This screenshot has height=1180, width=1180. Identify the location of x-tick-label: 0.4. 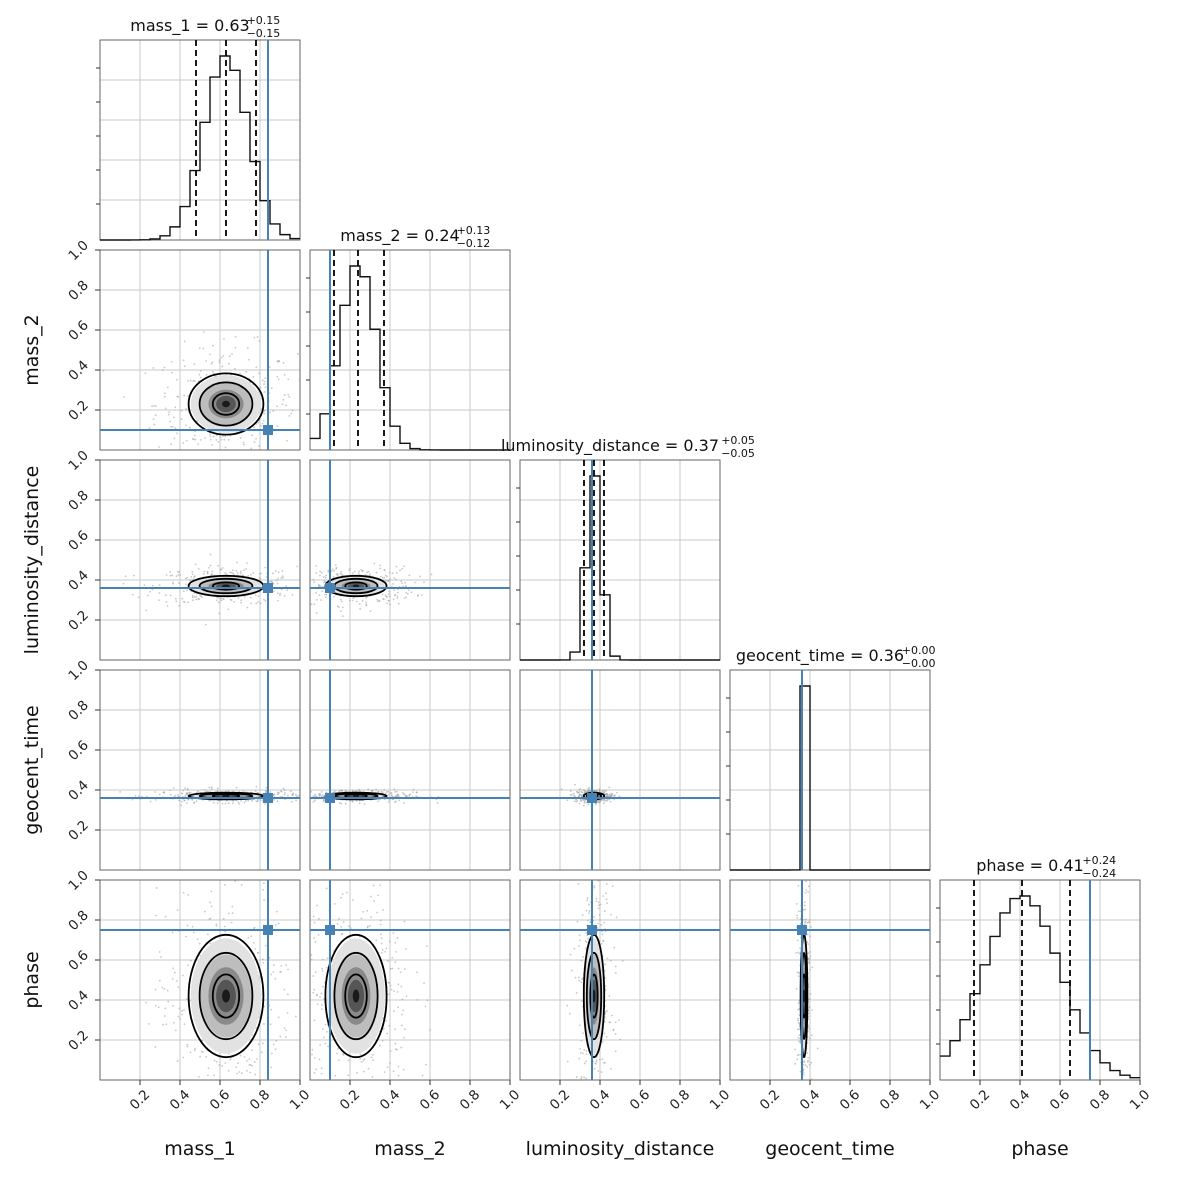
(1020, 1100).